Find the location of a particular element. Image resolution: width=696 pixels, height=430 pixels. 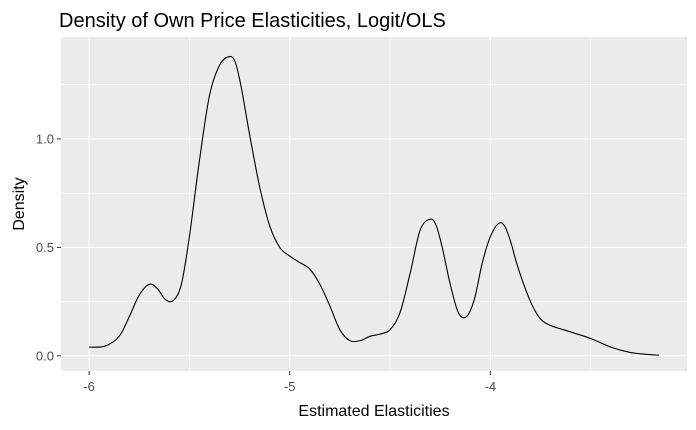

y-axis-title: Density is located at coordinates (19, 203).